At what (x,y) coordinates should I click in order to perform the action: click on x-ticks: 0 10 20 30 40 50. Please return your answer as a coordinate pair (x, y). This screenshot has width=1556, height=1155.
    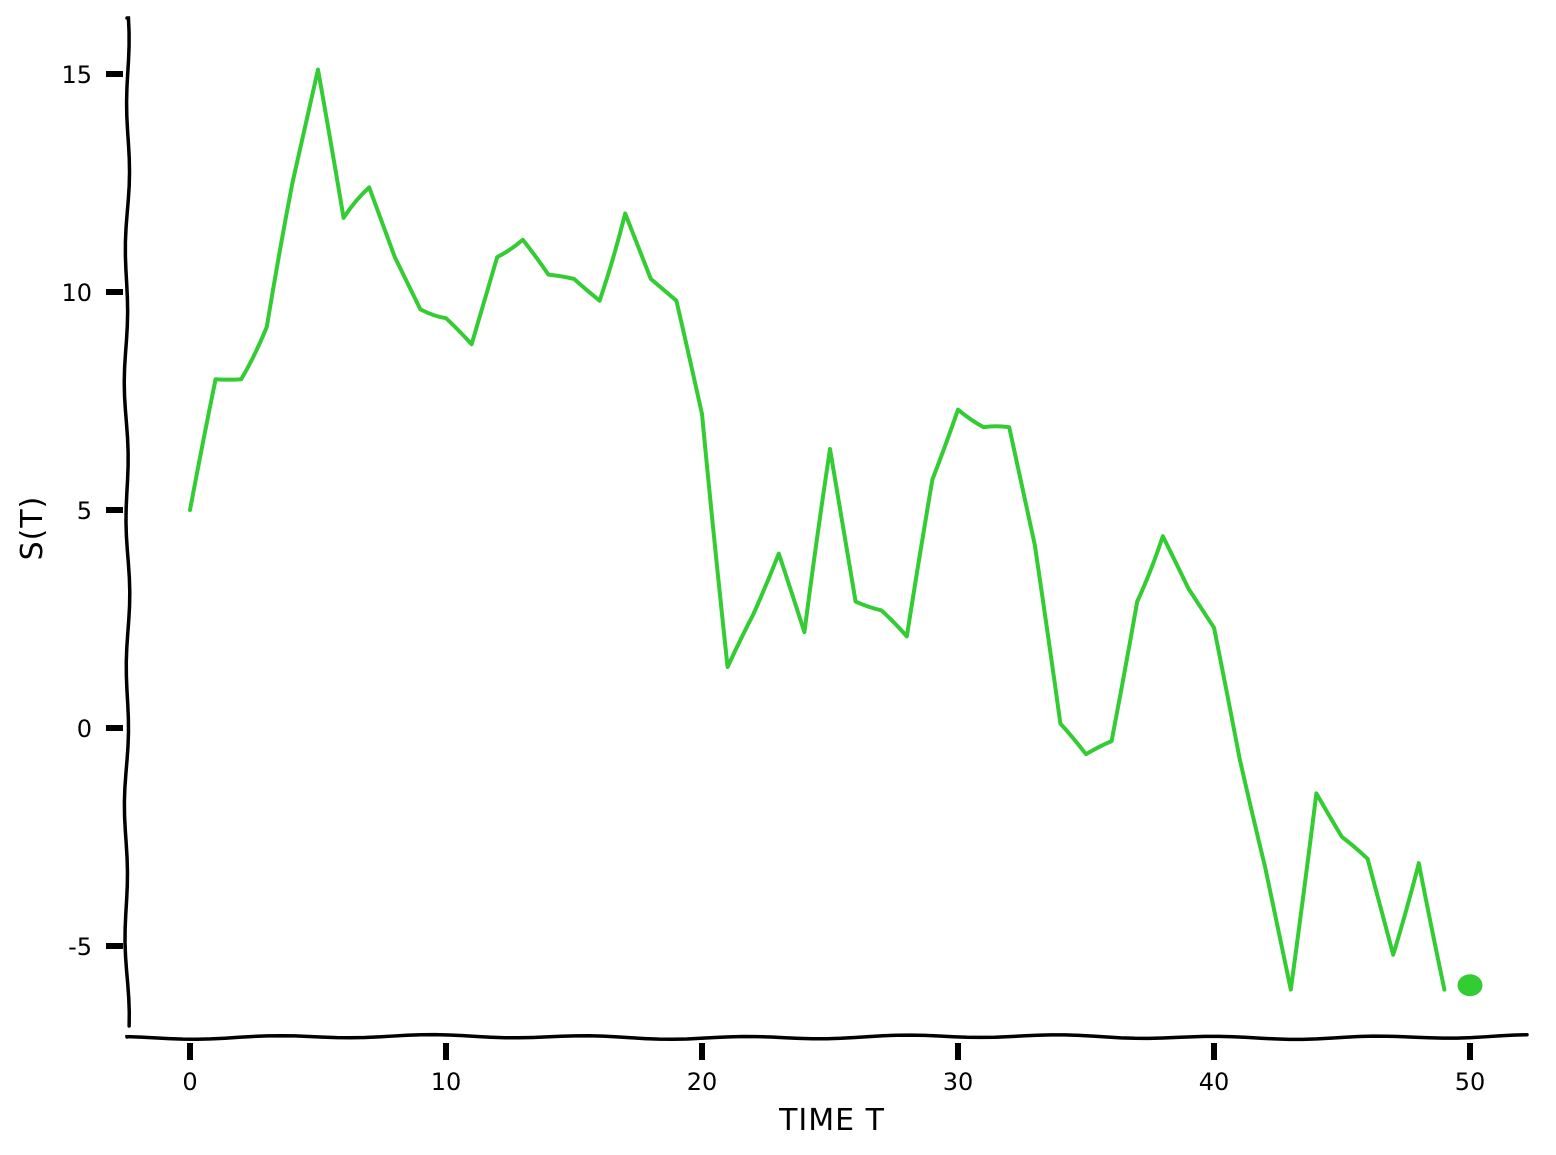
    Looking at the image, I should click on (833, 1069).